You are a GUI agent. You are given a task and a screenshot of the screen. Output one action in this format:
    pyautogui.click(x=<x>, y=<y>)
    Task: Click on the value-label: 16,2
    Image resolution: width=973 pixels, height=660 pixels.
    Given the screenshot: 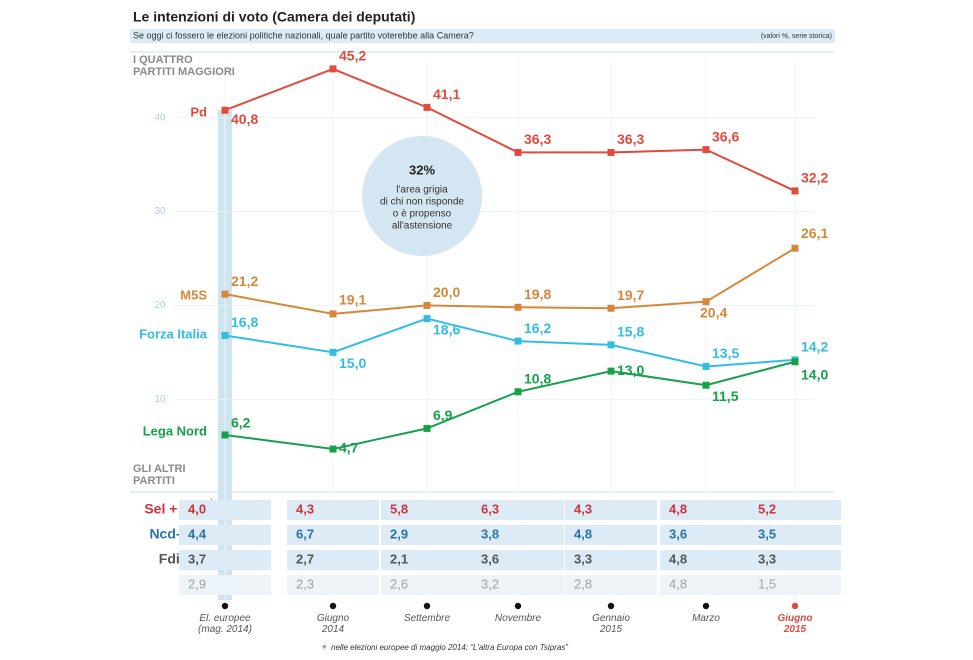 What is the action you would take?
    pyautogui.click(x=537, y=328)
    